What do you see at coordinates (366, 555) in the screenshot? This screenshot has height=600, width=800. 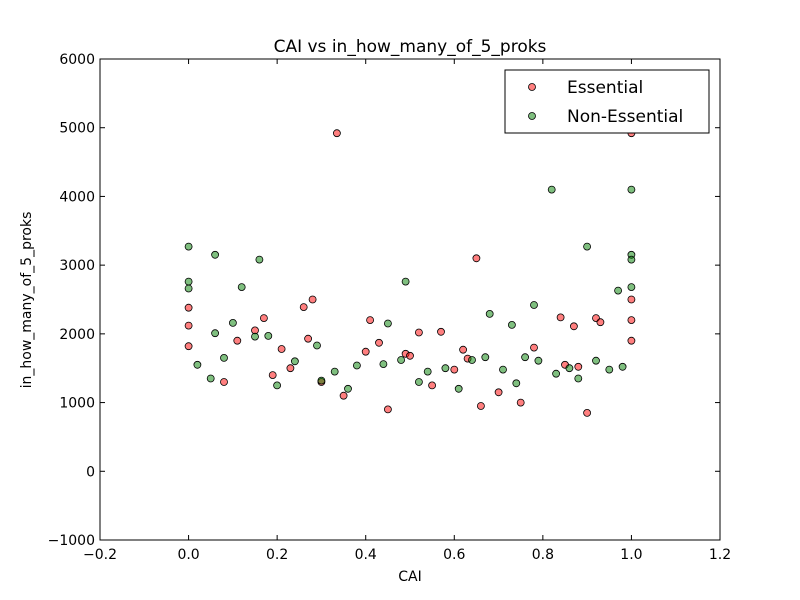 I see `x-tick-label: 0.4` at bounding box center [366, 555].